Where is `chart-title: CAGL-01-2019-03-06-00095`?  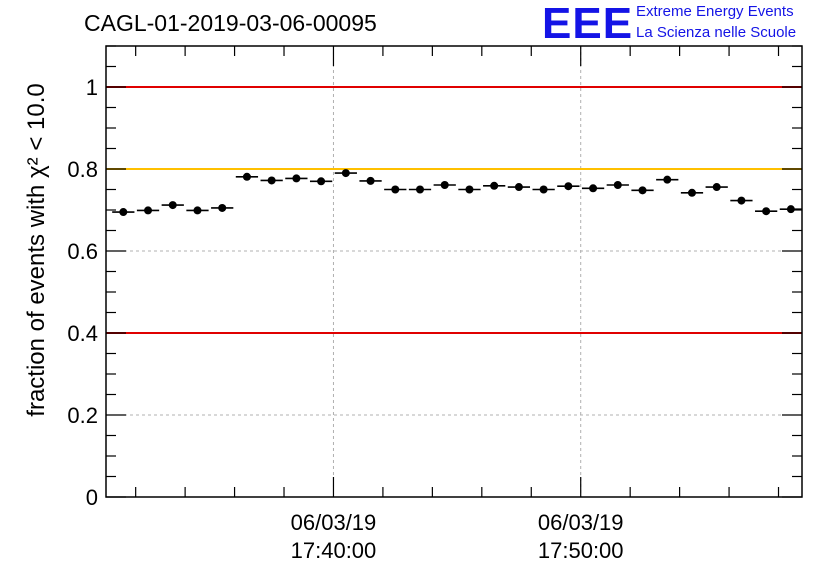 chart-title: CAGL-01-2019-03-06-00095 is located at coordinates (230, 23).